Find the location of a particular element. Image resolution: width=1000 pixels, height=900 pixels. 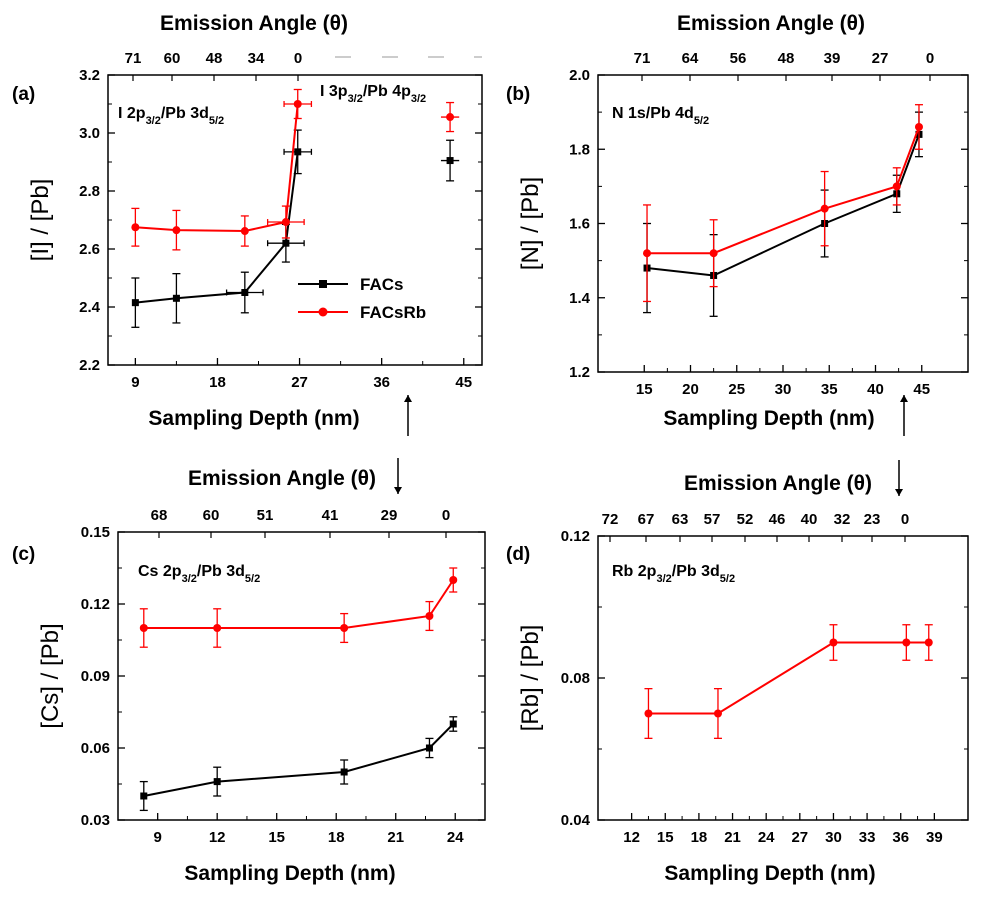

y-tick-label: 0.03 is located at coordinates (95, 820).